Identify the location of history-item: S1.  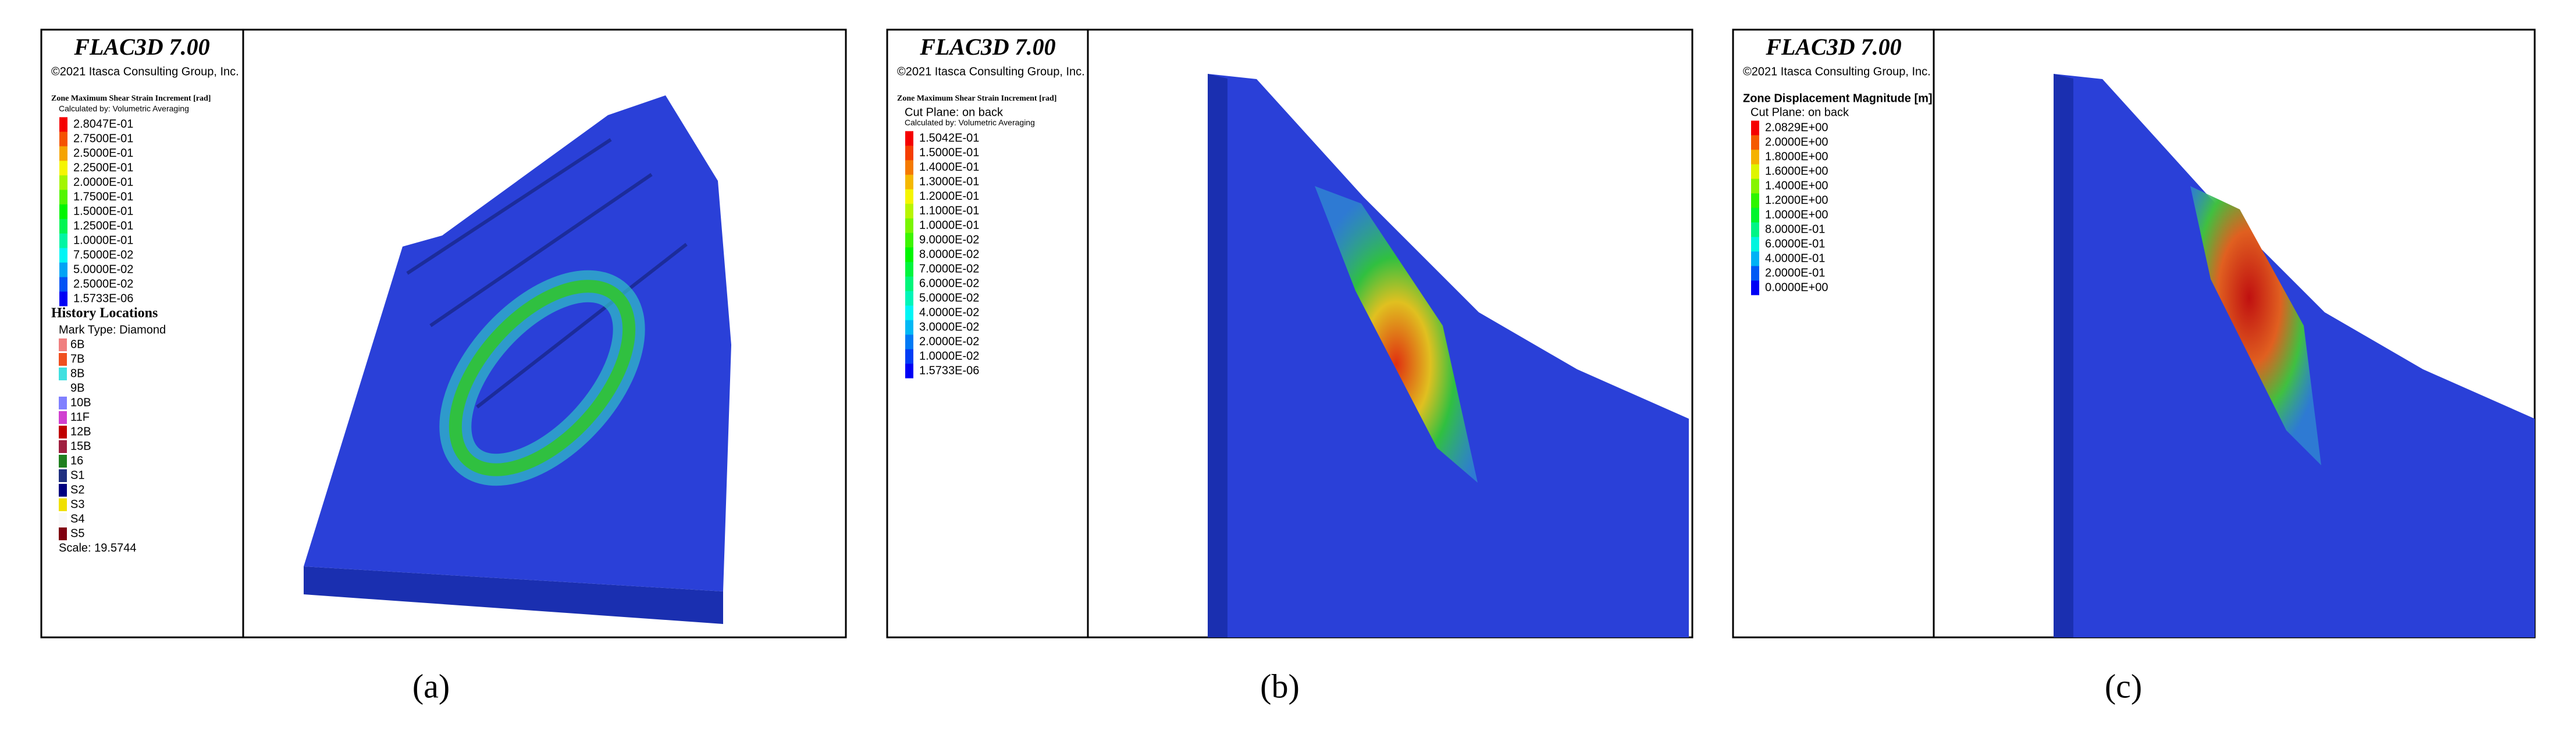
(77, 475).